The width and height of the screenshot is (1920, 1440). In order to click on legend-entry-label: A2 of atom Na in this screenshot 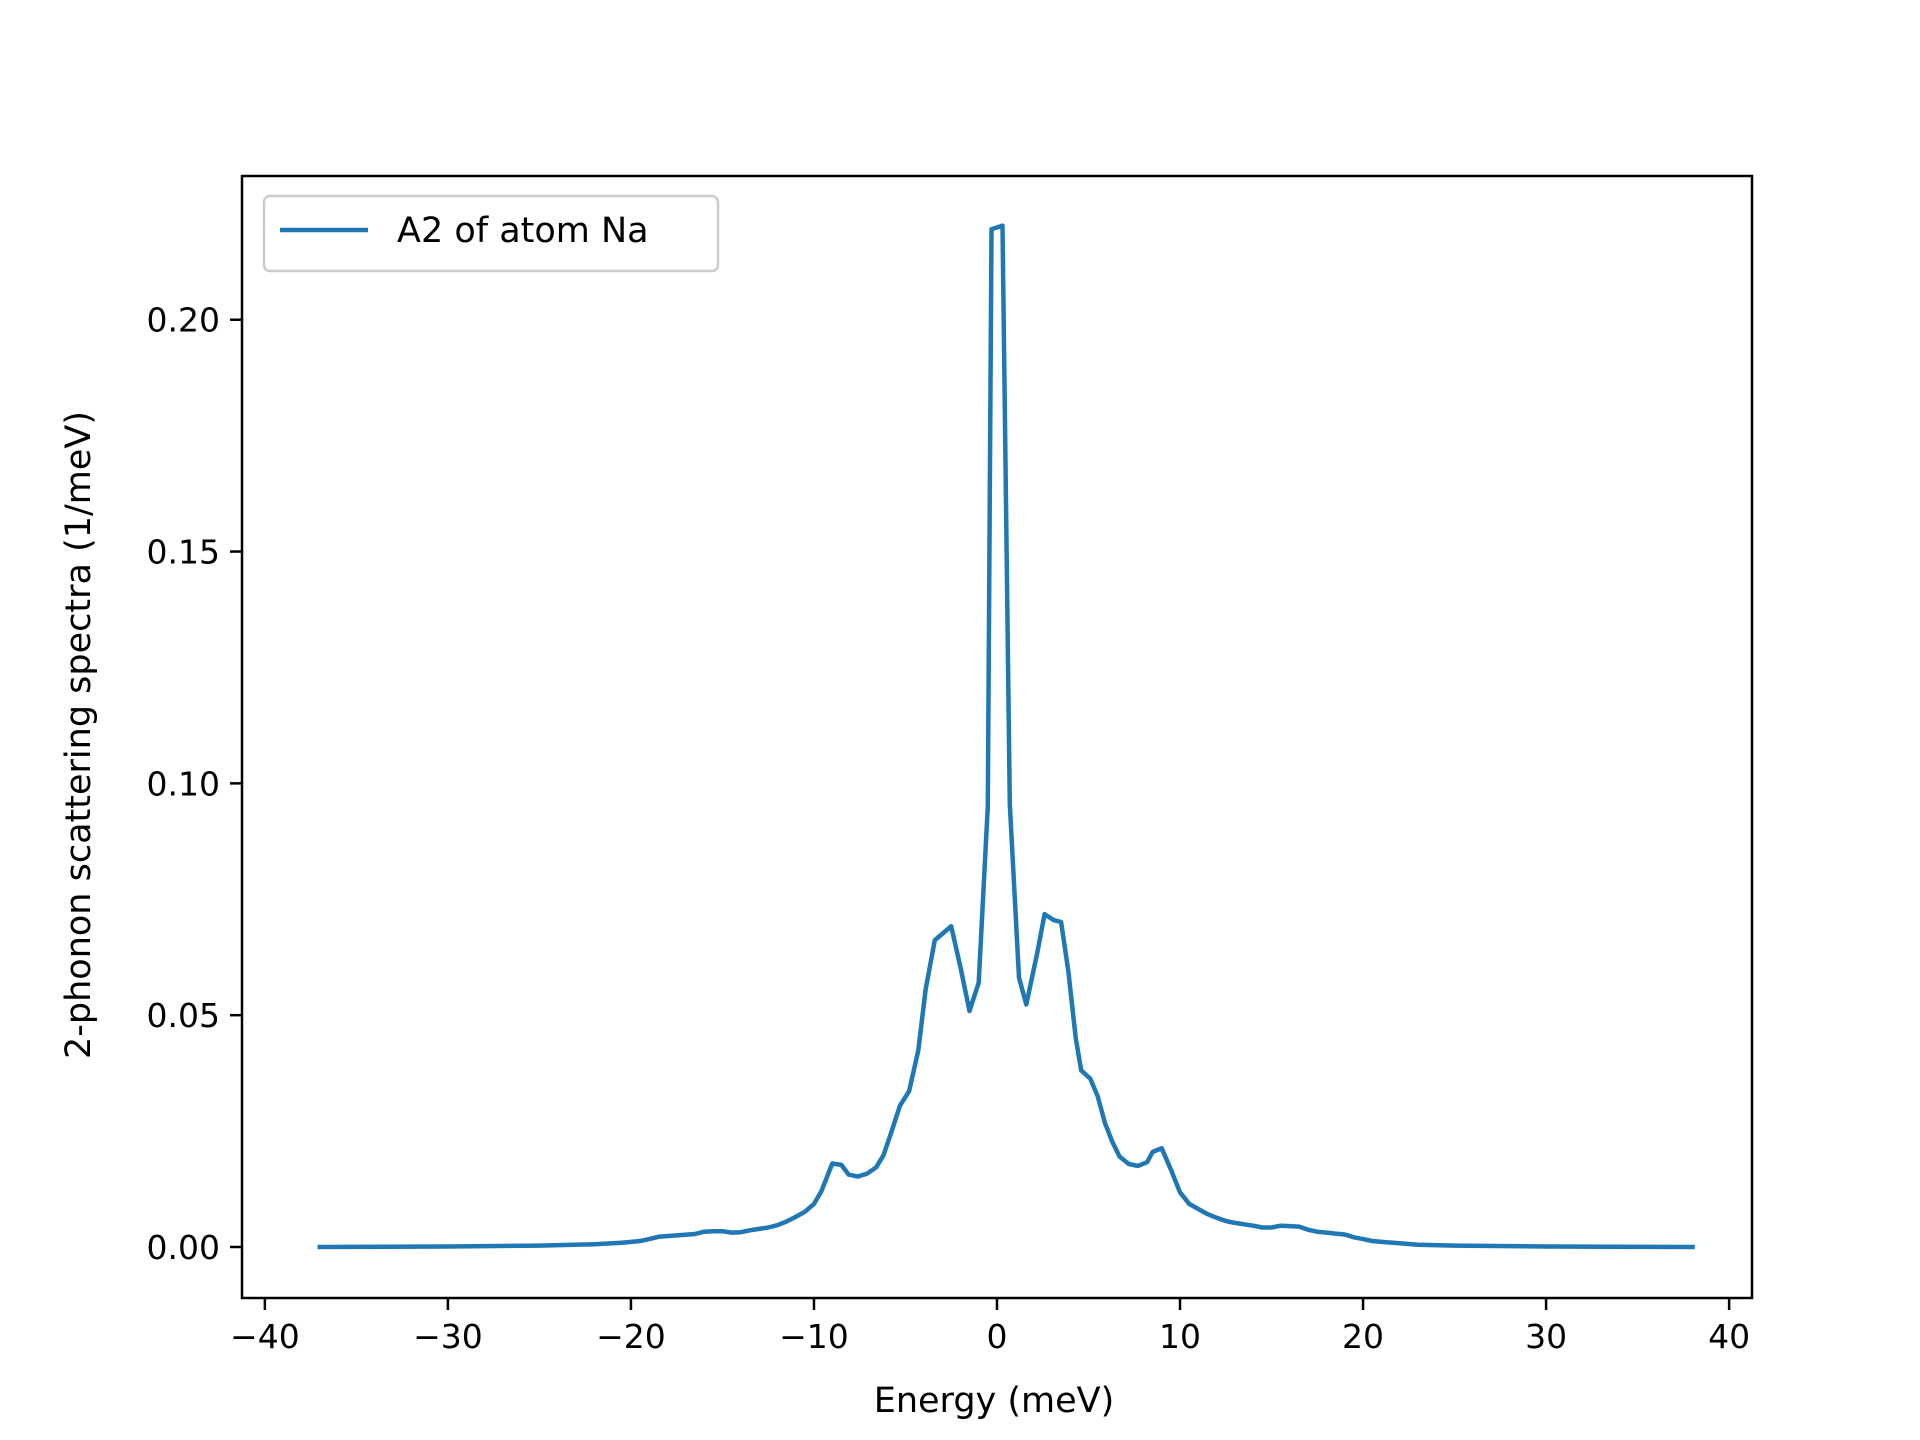, I will do `click(523, 231)`.